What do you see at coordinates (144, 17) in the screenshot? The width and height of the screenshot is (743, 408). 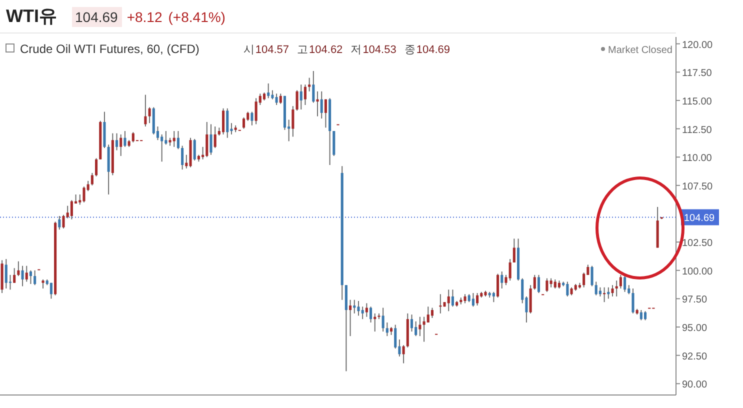 I see `text: +8.12` at bounding box center [144, 17].